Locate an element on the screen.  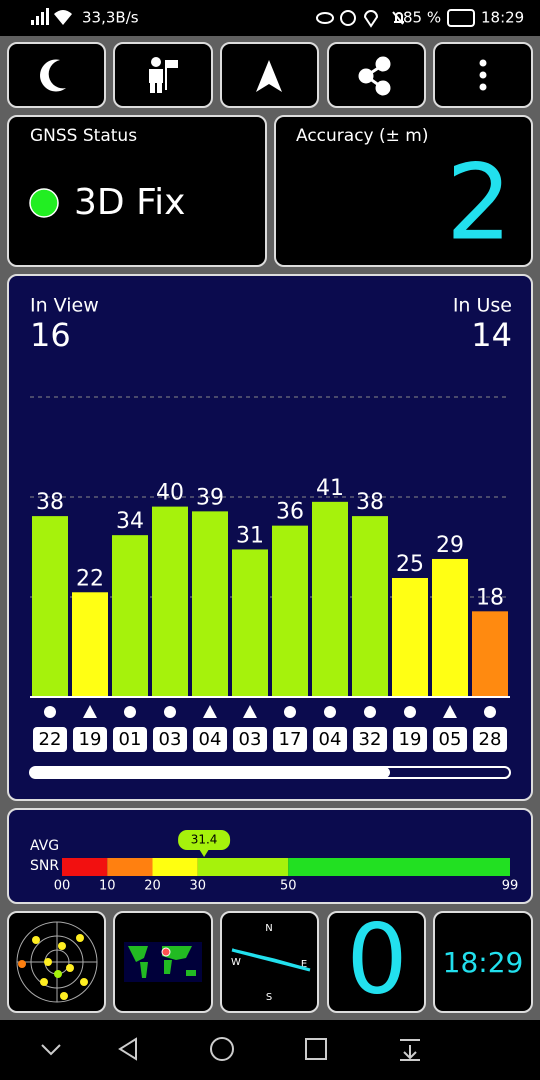
signal-icon is located at coordinates (40, 16).